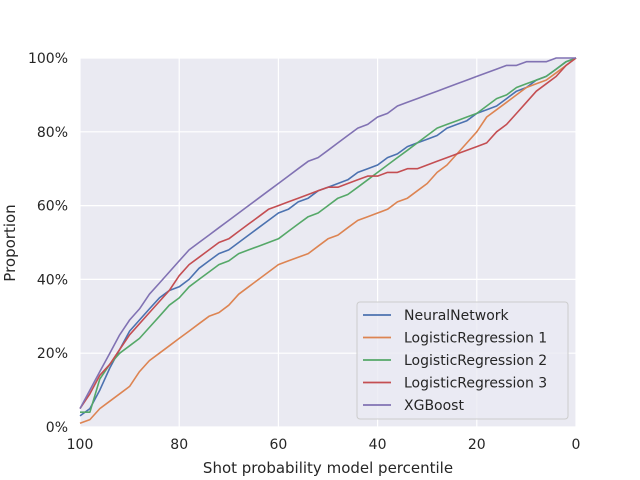  Describe the element at coordinates (434, 406) in the screenshot. I see `legend-entry-label: XGBoost` at that location.